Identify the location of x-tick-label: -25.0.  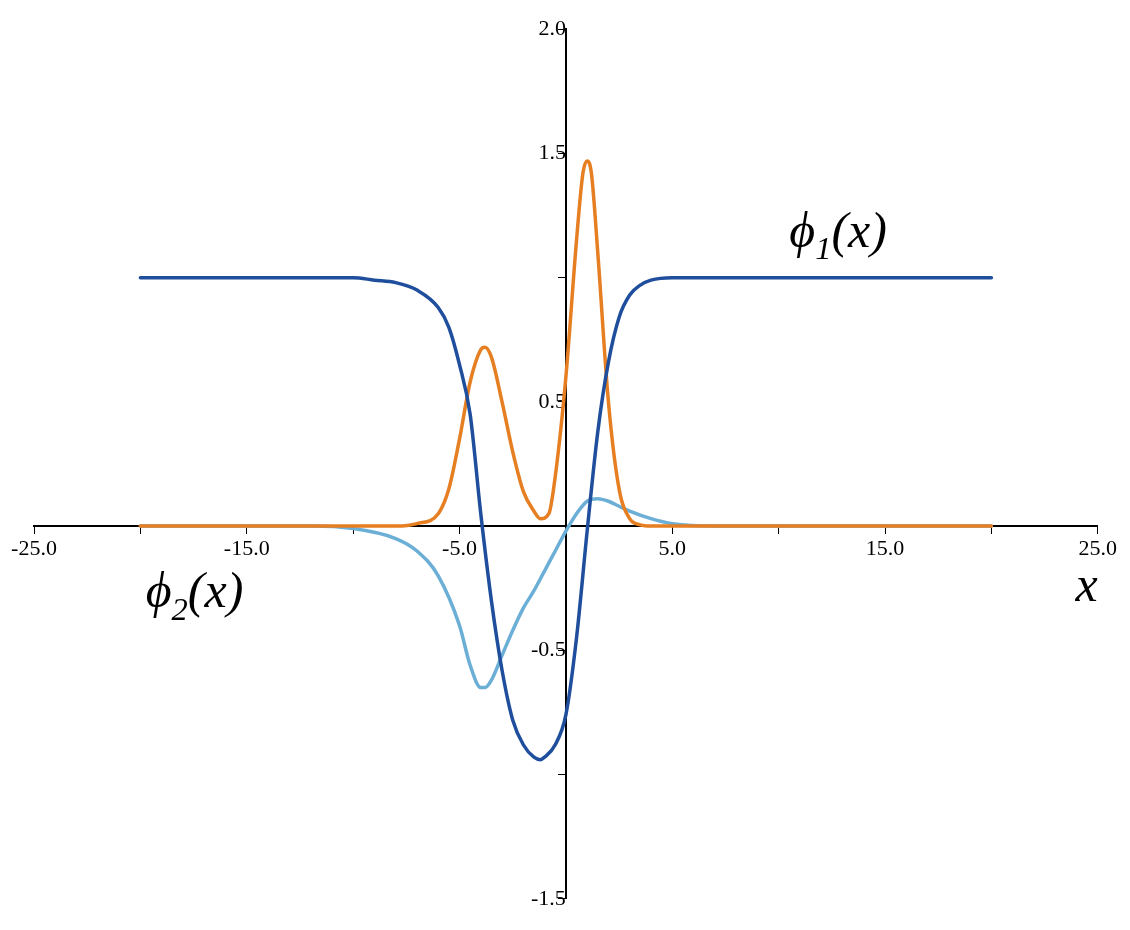
(34, 548).